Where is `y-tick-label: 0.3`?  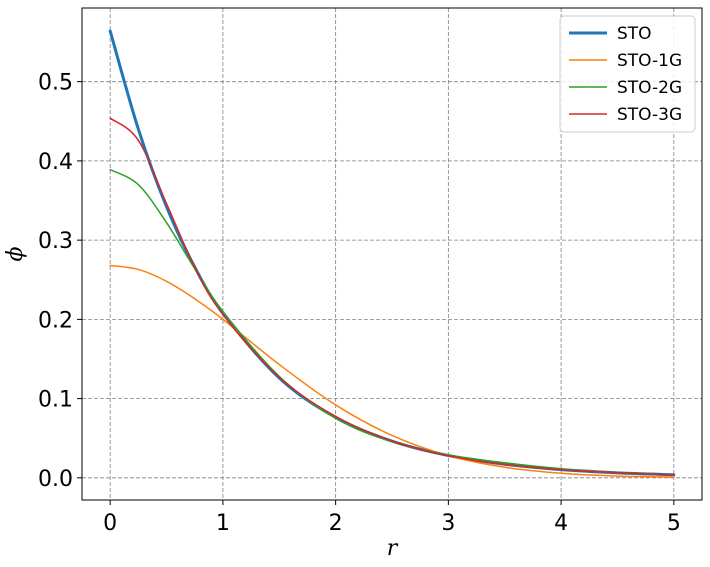
y-tick-label: 0.3 is located at coordinates (55, 241).